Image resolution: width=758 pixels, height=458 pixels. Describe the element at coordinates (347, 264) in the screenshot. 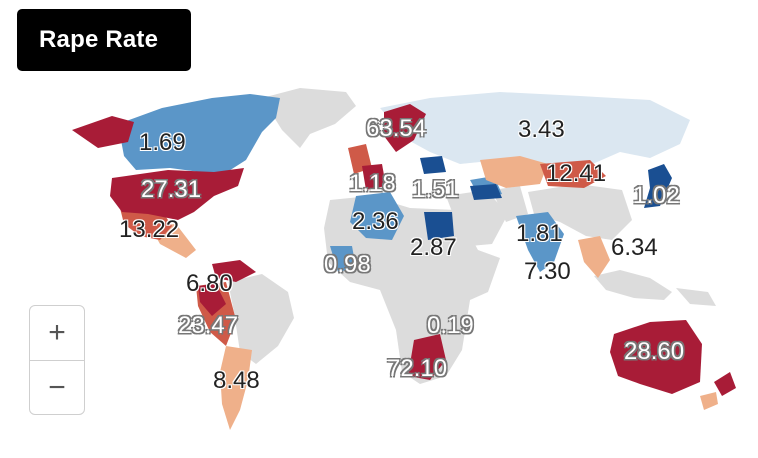

I see `value-label-west-africa: 0.98` at that location.